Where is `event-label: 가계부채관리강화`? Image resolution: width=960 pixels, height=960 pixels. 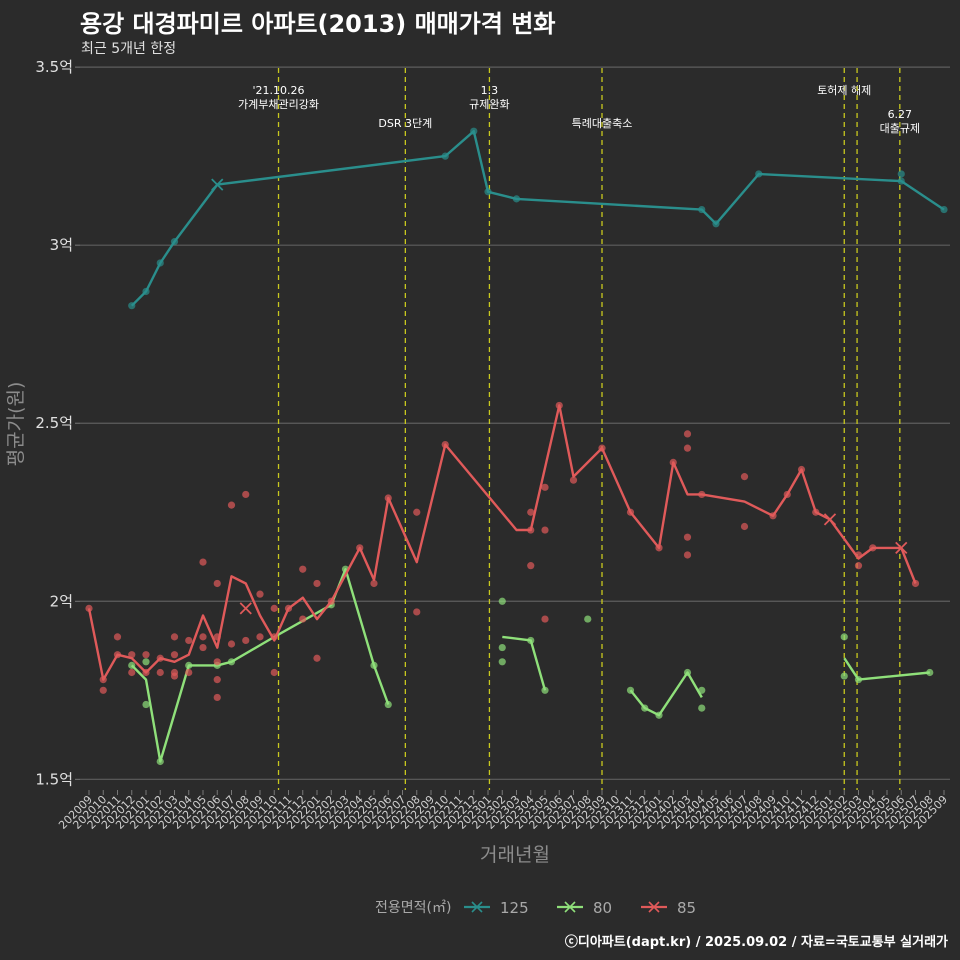 event-label: 가계부채관리강화 is located at coordinates (278, 104).